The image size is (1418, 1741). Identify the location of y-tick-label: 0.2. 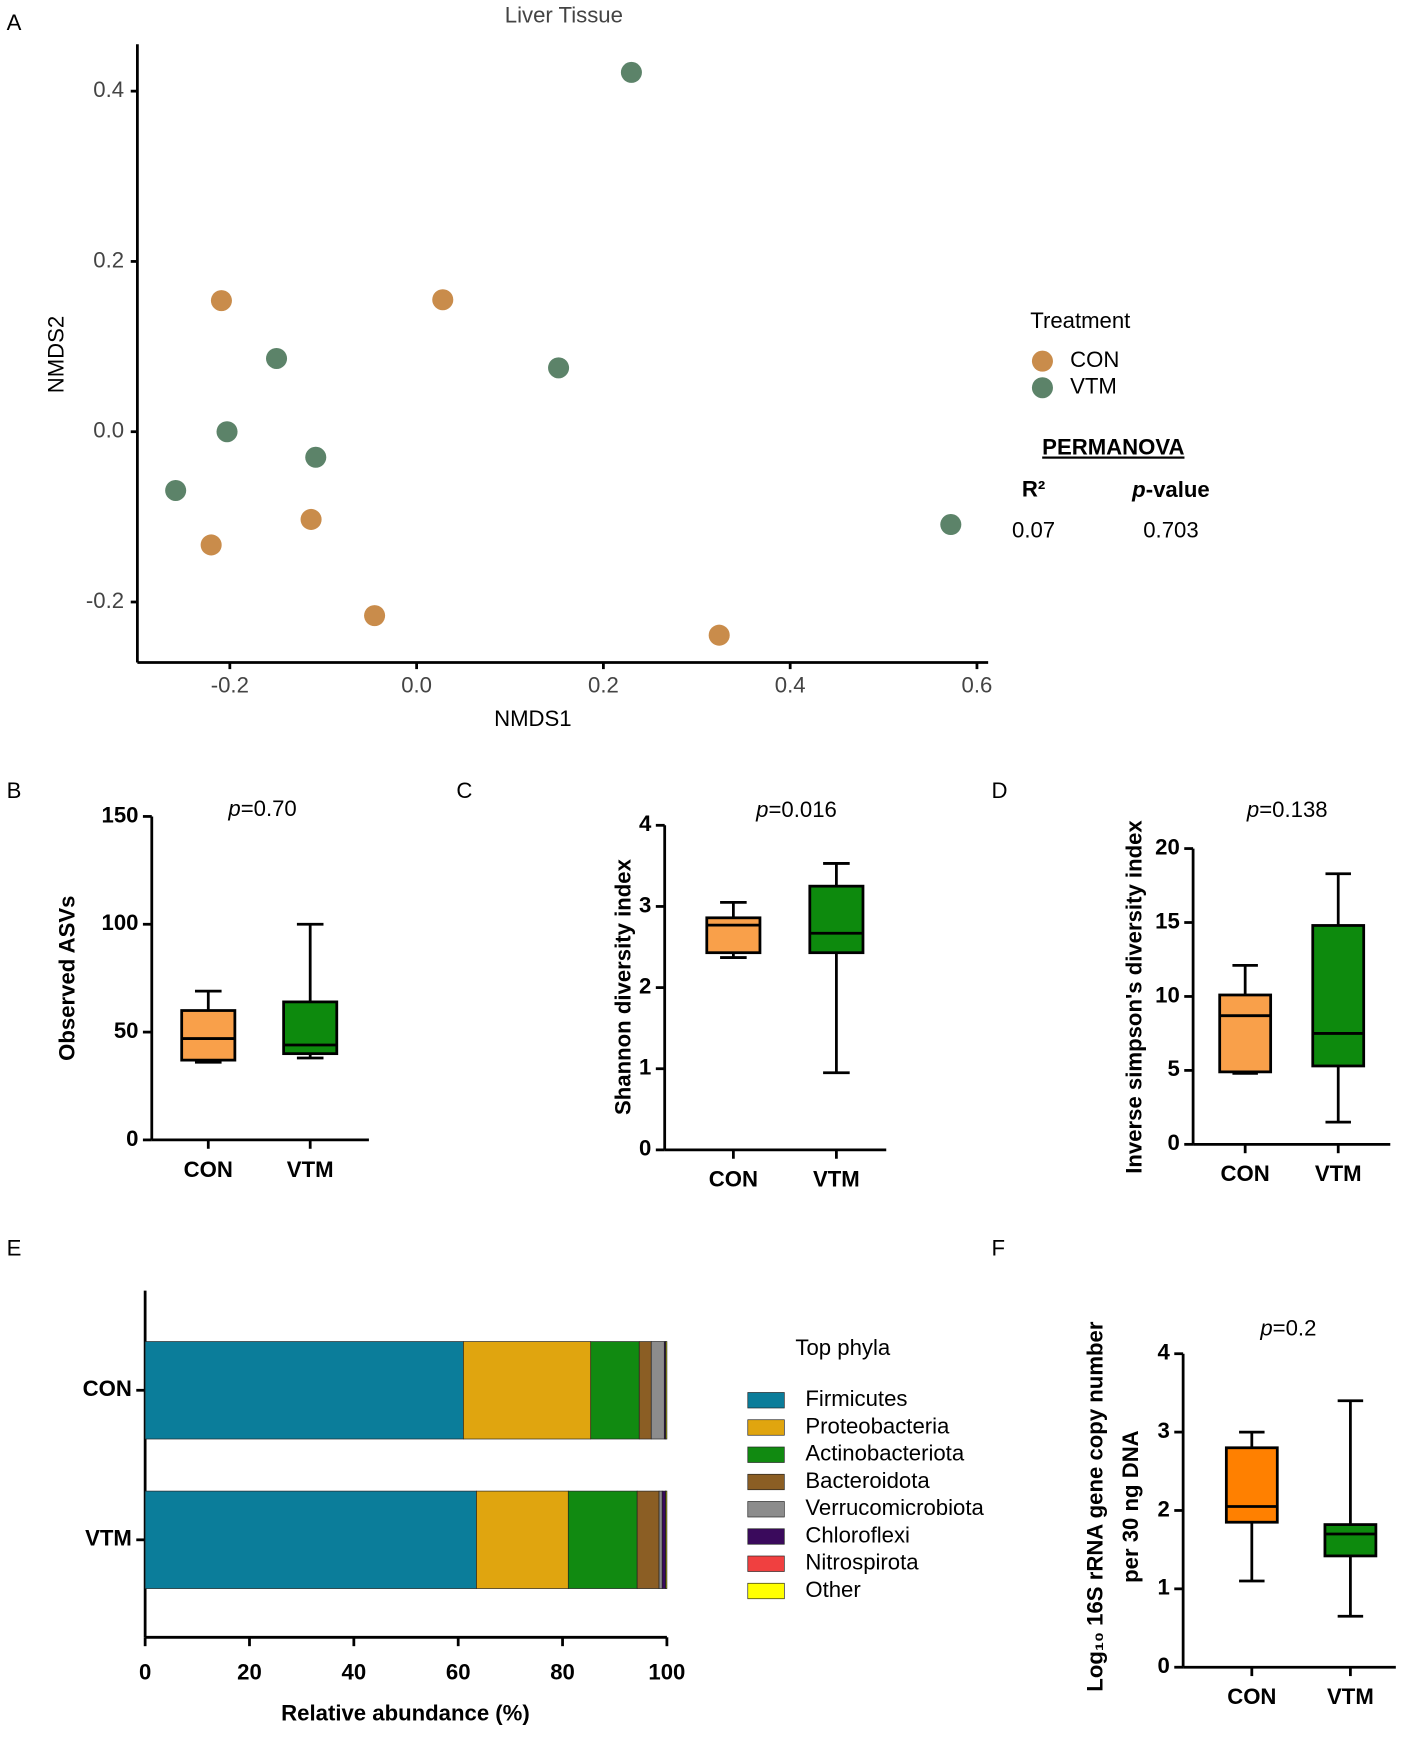
(108, 259).